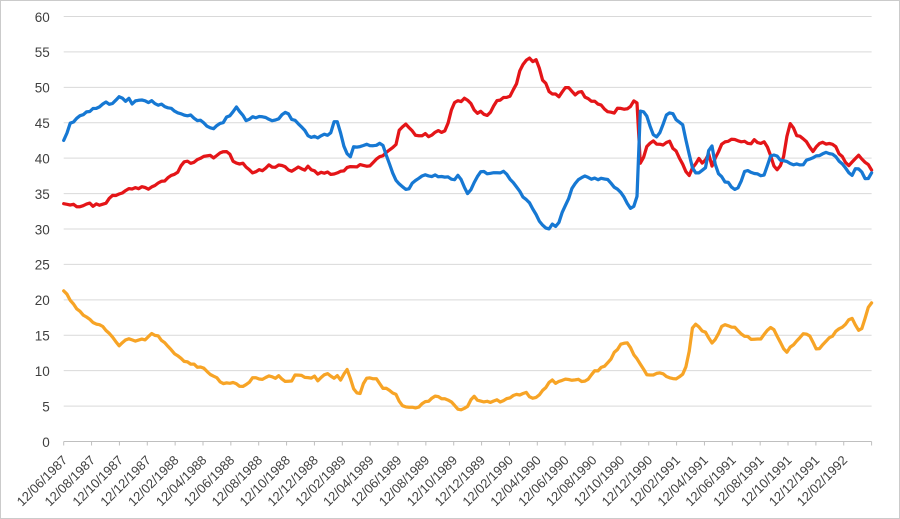  What do you see at coordinates (42, 123) in the screenshot?
I see `svg-text: 45` at bounding box center [42, 123].